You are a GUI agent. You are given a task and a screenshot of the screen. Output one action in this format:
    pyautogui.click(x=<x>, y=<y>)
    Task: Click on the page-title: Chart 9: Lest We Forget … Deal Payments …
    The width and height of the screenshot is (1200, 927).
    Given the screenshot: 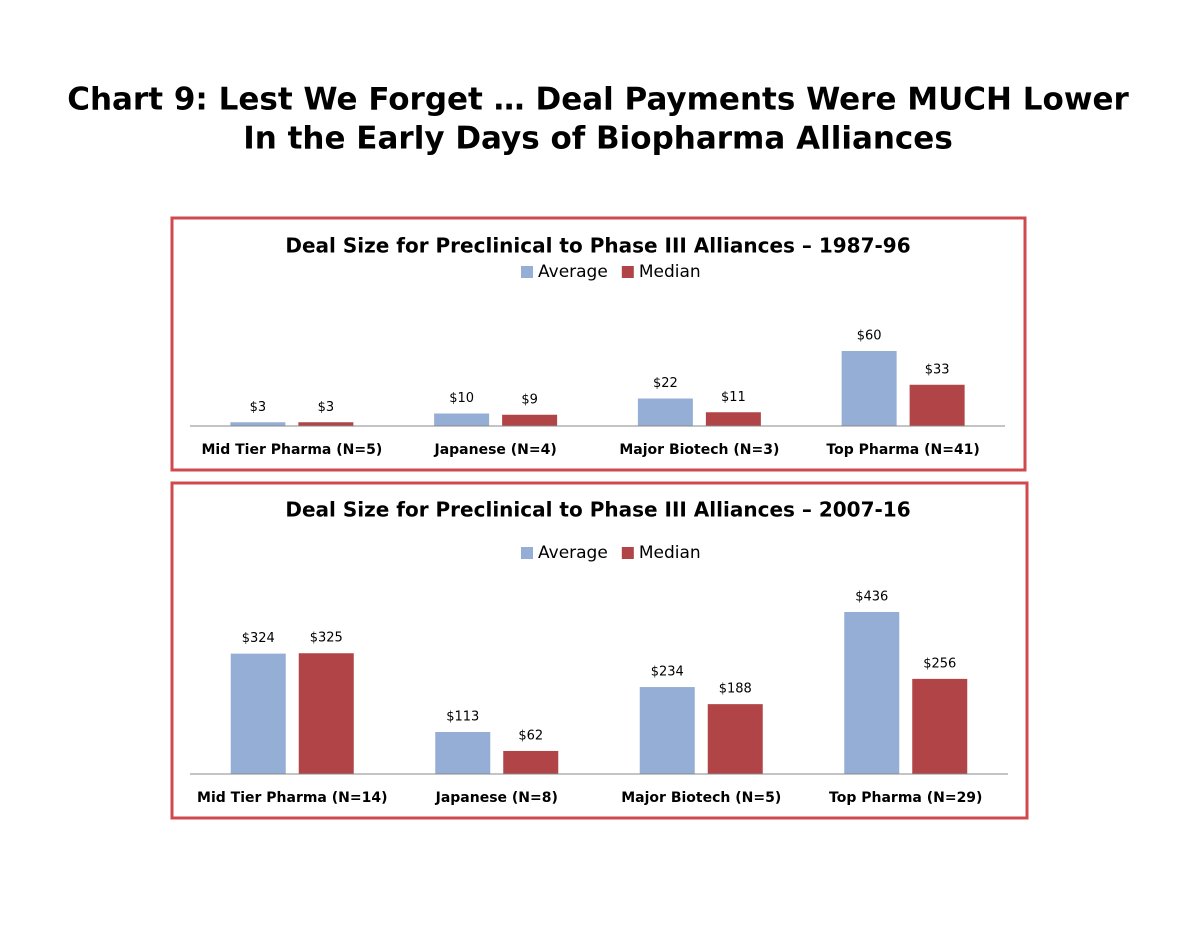 What is the action you would take?
    pyautogui.click(x=598, y=100)
    